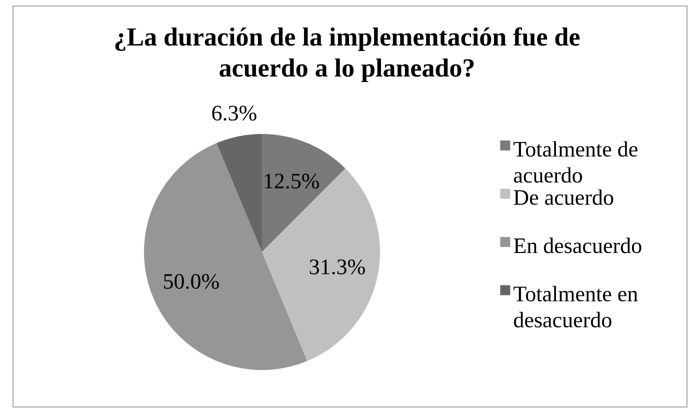  I want to click on data-label: 31.3%, so click(337, 266).